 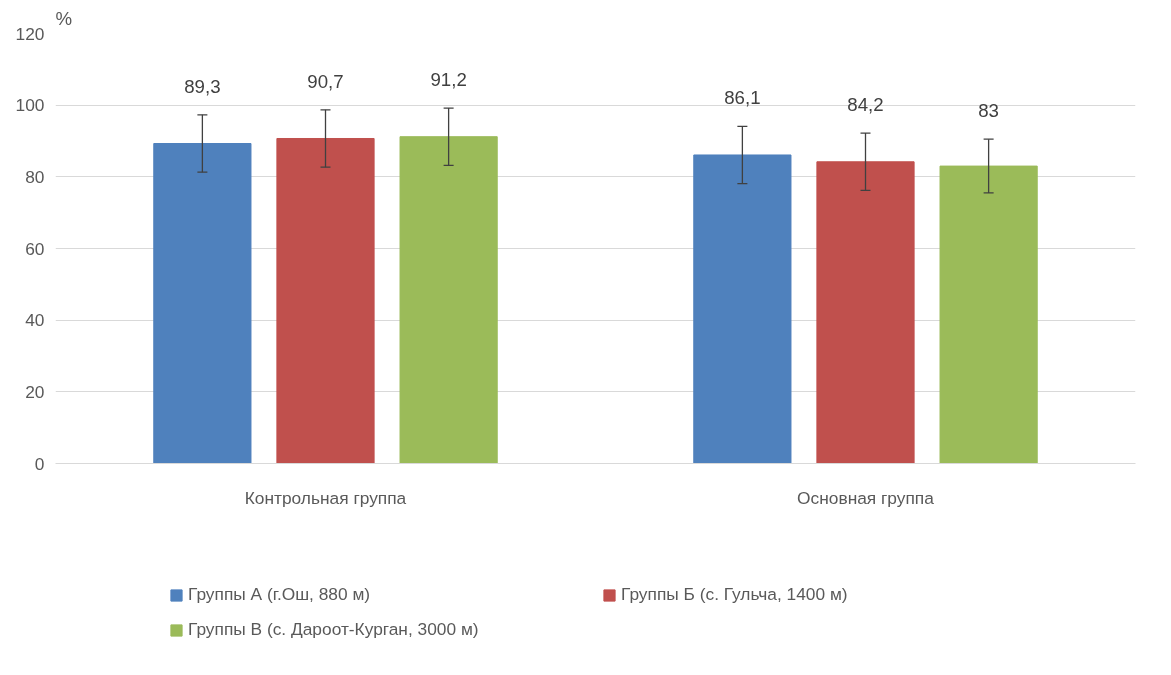 I want to click on legend-label: Группы А (г.Ош, 880 м), so click(x=280, y=595).